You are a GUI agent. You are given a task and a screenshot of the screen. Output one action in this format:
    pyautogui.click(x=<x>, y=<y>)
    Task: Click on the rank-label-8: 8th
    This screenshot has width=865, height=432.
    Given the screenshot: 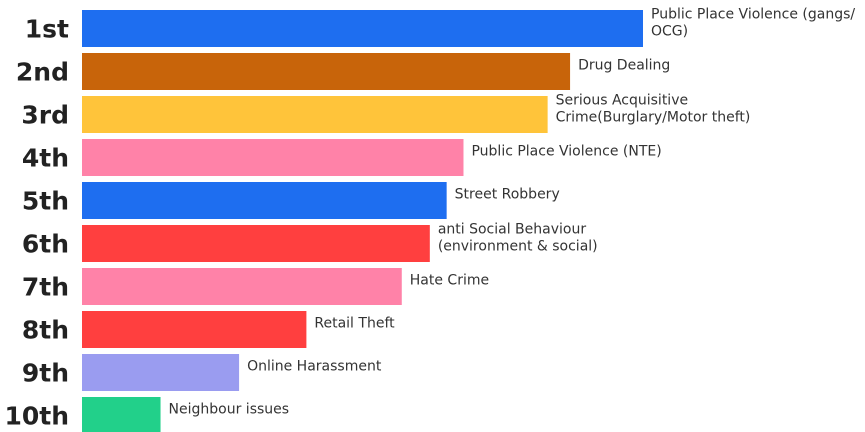 What is the action you would take?
    pyautogui.click(x=45, y=330)
    